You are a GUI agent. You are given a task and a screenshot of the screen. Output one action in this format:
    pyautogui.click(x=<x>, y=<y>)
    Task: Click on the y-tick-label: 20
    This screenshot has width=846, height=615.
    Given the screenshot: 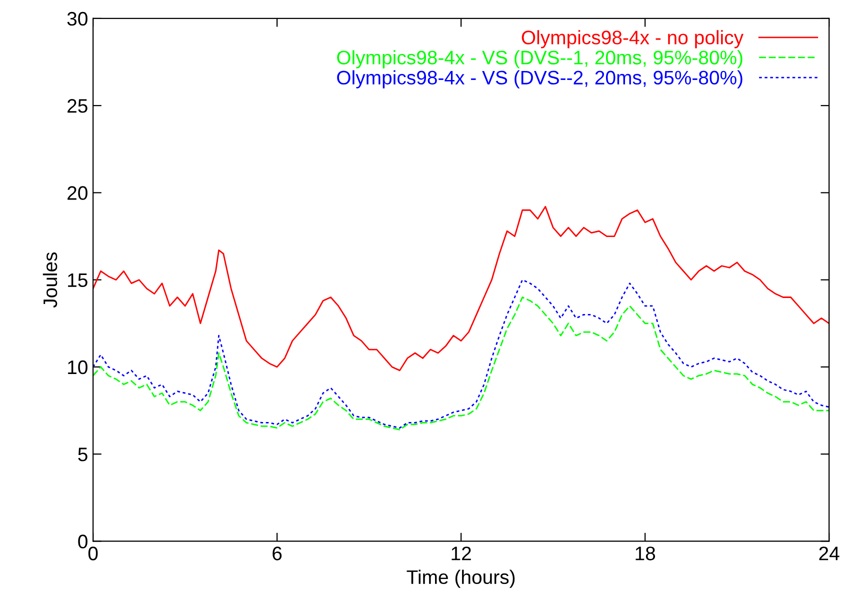 What is the action you would take?
    pyautogui.click(x=78, y=193)
    